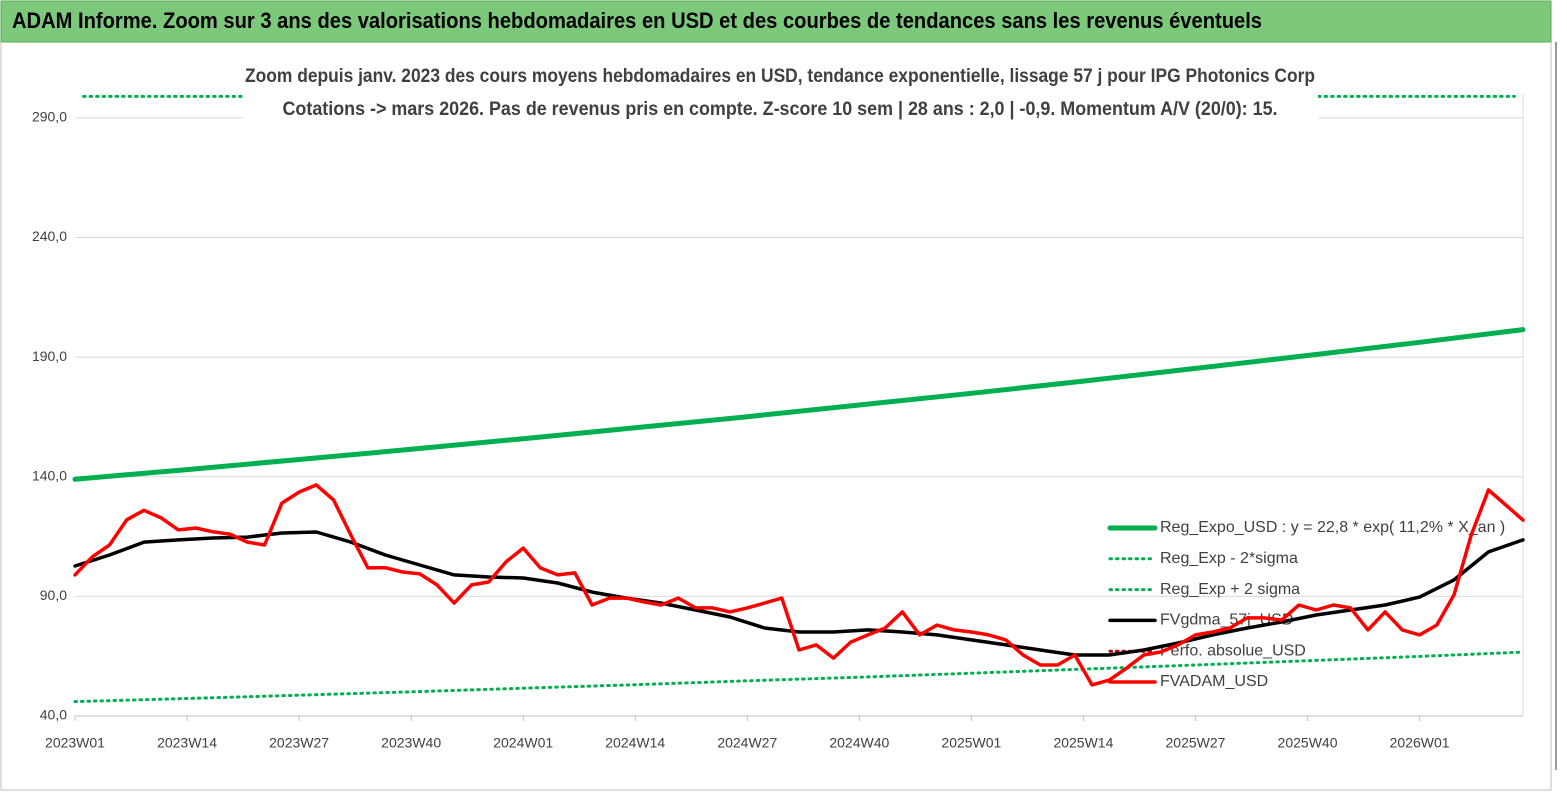 This screenshot has width=1567, height=797. Describe the element at coordinates (1308, 743) in the screenshot. I see `x-tick-label: 2025W40` at that location.